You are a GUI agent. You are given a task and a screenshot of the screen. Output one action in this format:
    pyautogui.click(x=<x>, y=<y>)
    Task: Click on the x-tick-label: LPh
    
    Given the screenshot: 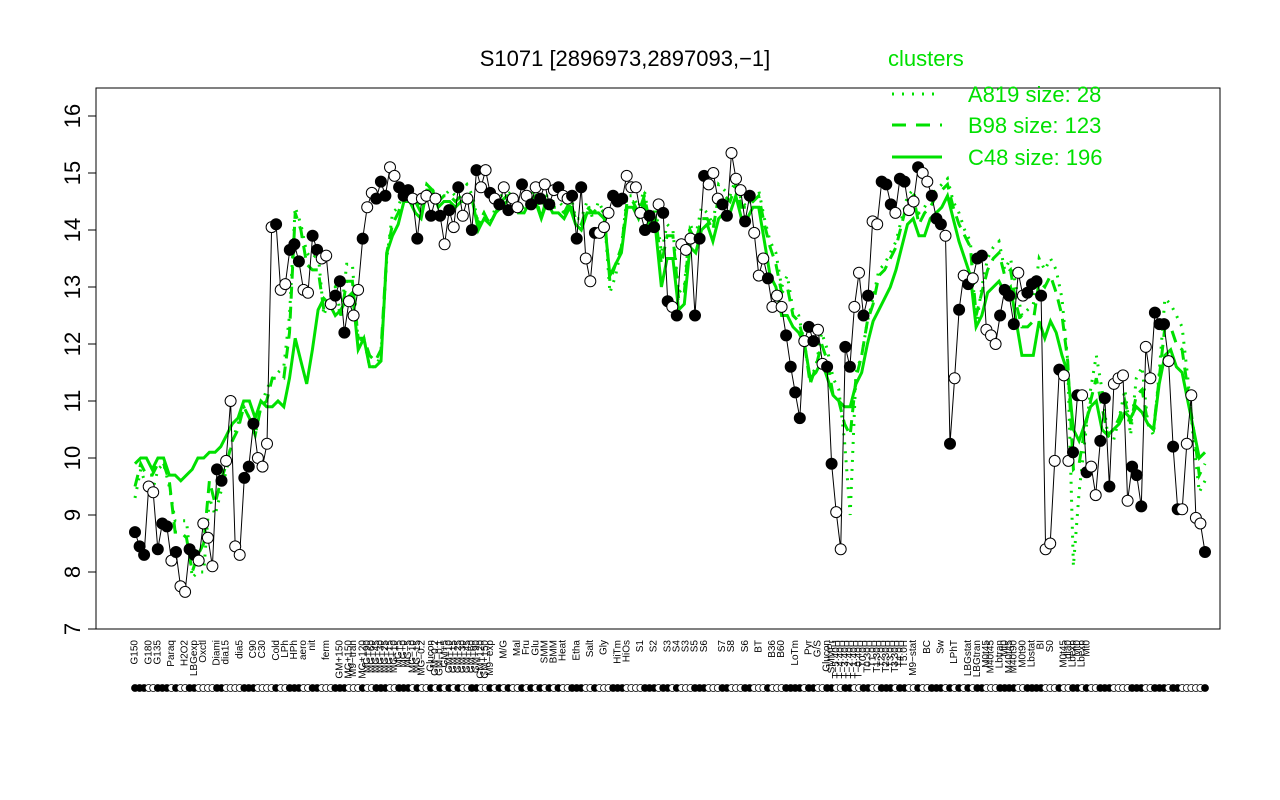 What is the action you would take?
    pyautogui.click(x=285, y=649)
    